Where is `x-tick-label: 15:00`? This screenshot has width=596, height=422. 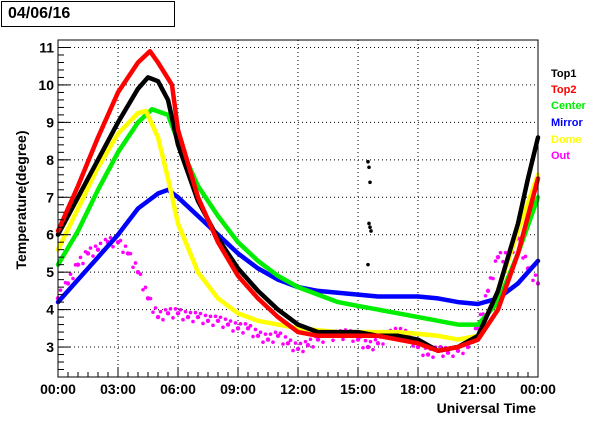 x-tick-label: 15:00 is located at coordinates (358, 389).